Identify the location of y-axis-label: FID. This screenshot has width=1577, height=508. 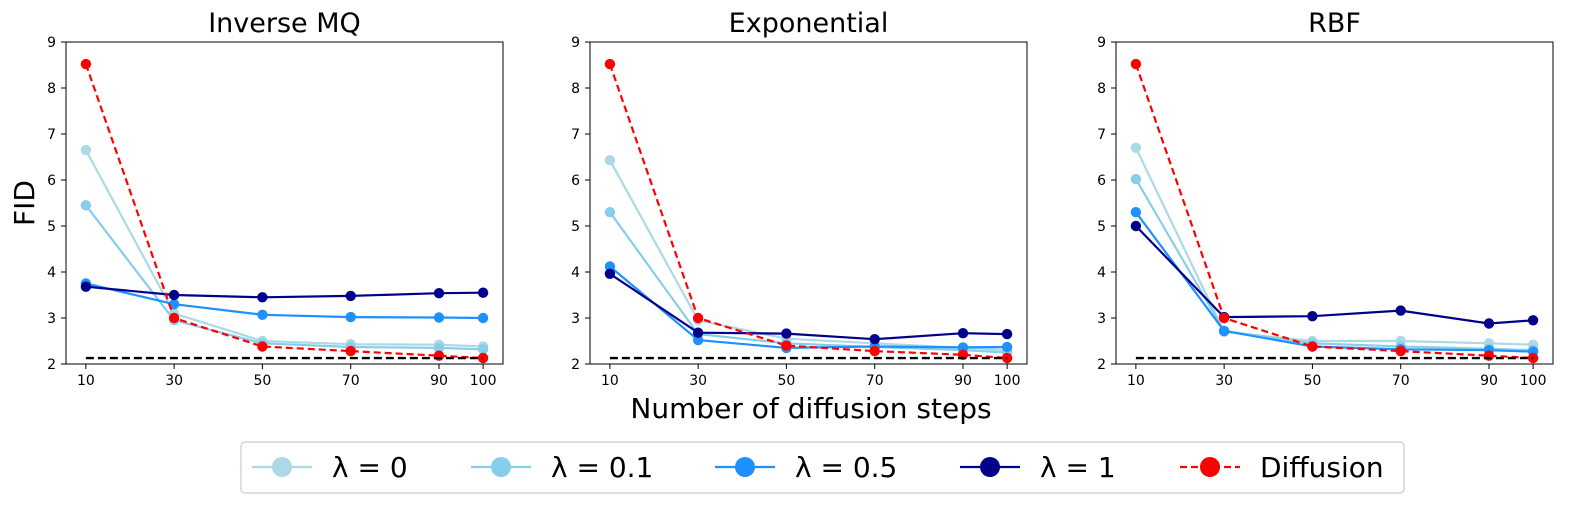
(24, 203).